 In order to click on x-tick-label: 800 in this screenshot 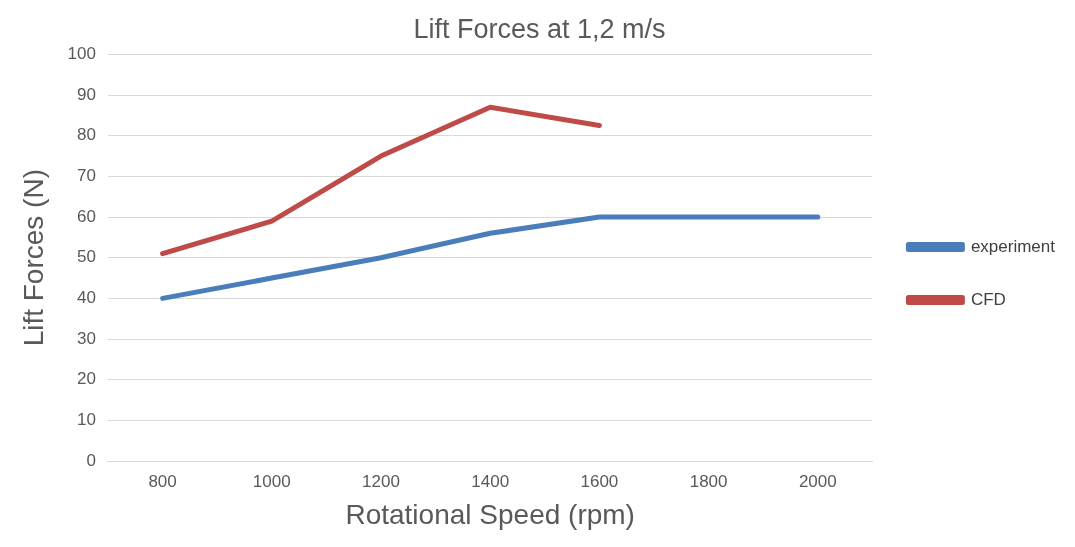, I will do `click(162, 481)`.